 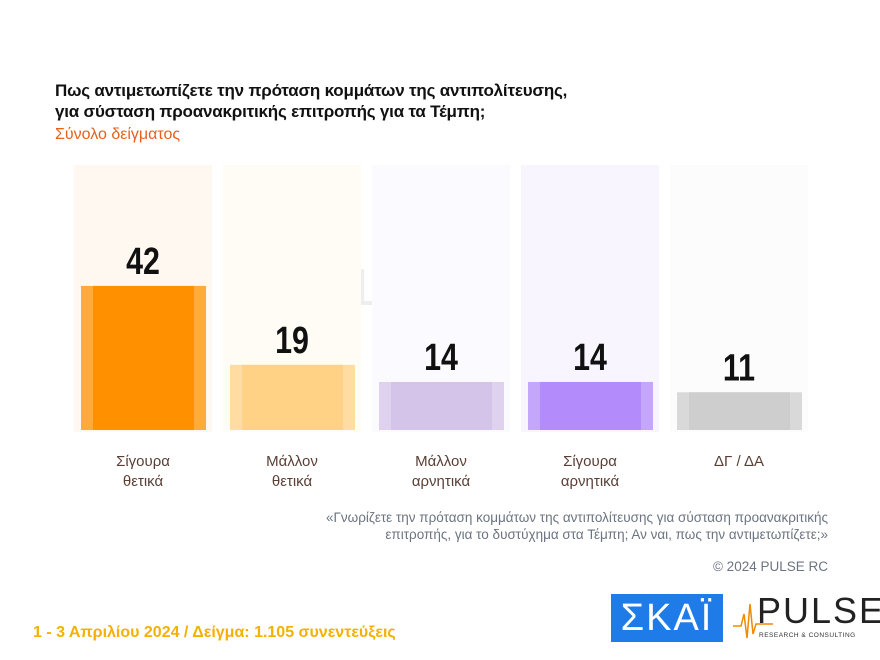 I want to click on data-label-2: 14, so click(x=441, y=358).